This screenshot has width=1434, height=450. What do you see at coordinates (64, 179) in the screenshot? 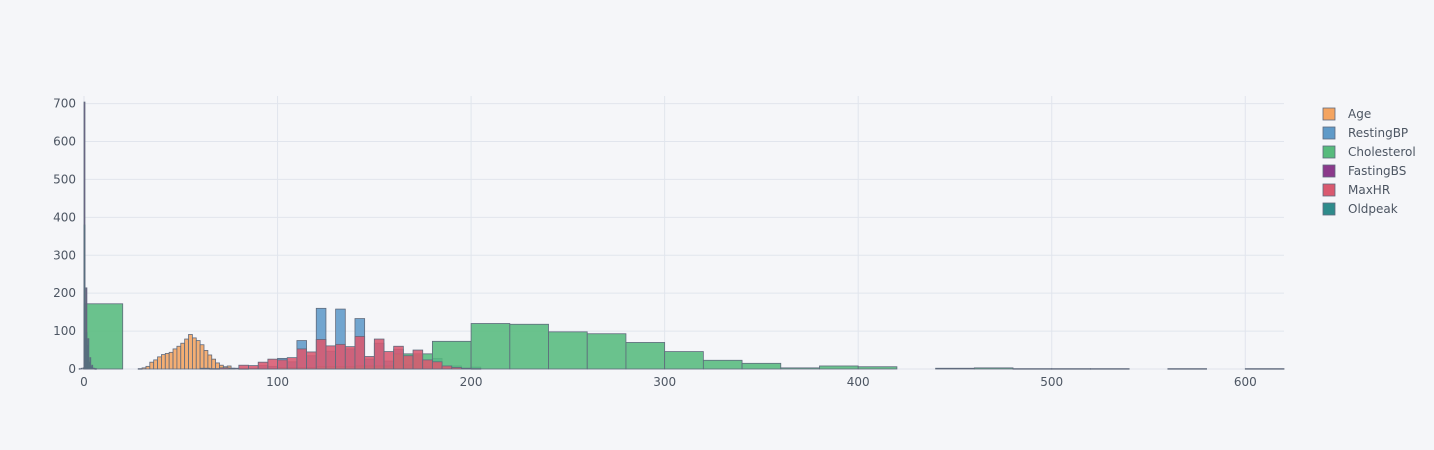
I see `y-tick-label: 500` at bounding box center [64, 179].